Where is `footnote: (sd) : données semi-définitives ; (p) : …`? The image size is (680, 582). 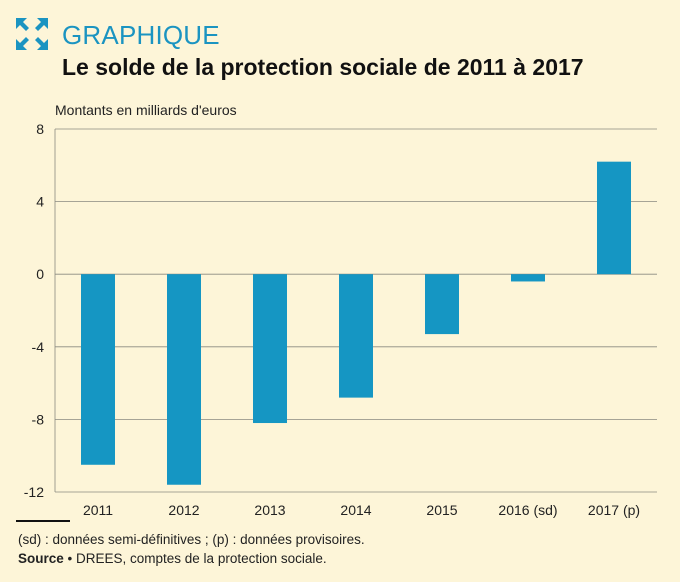
footnote: (sd) : données semi-définitives ; (p) : … is located at coordinates (191, 539).